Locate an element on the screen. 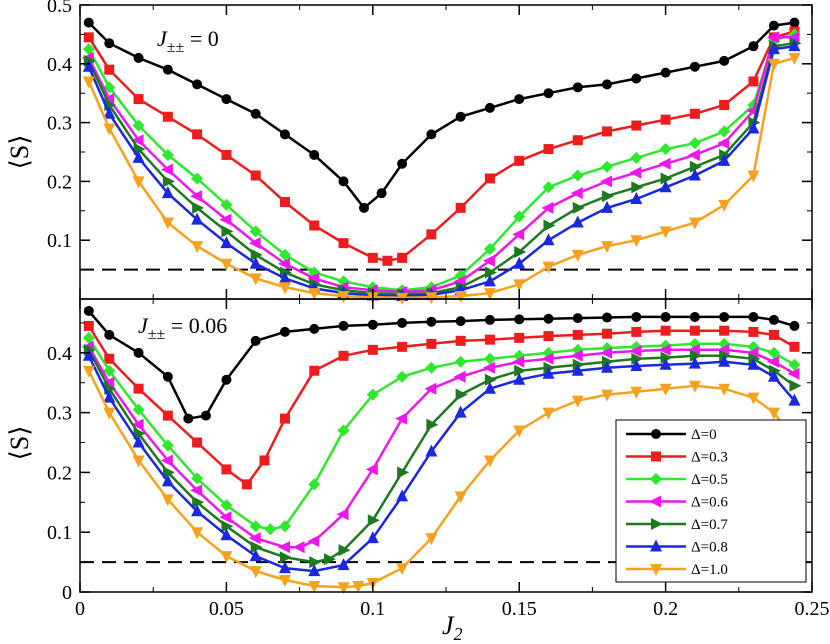  legend-item: Δ=0.3 is located at coordinates (677, 458).